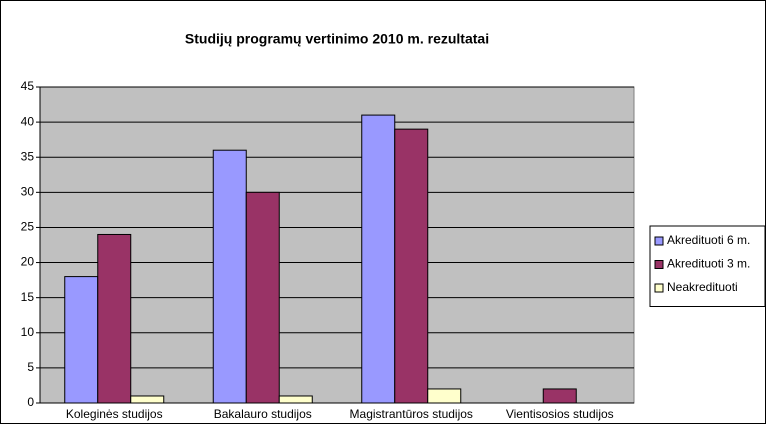 The image size is (766, 424). What do you see at coordinates (28, 262) in the screenshot?
I see `y-tick-label: 20` at bounding box center [28, 262].